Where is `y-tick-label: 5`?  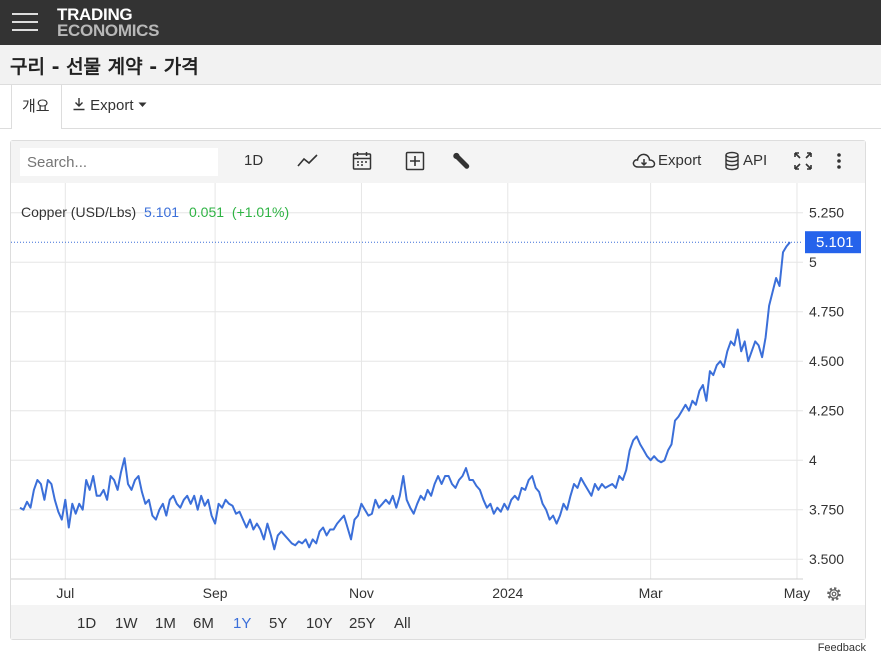
y-tick-label: 5 is located at coordinates (813, 262).